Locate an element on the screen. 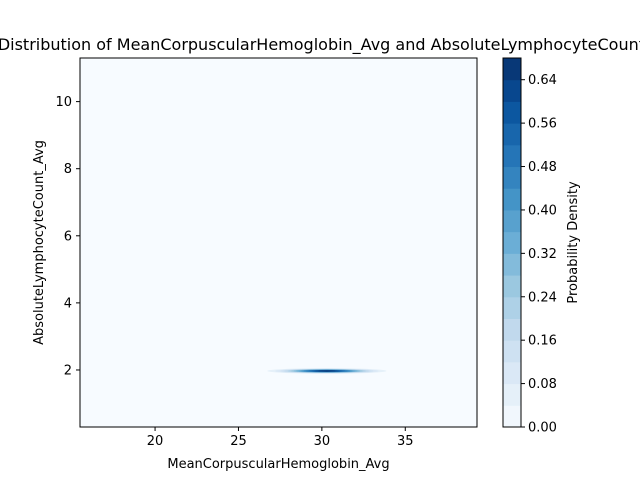 The image size is (640, 480). colorbar-bands is located at coordinates (512, 243).